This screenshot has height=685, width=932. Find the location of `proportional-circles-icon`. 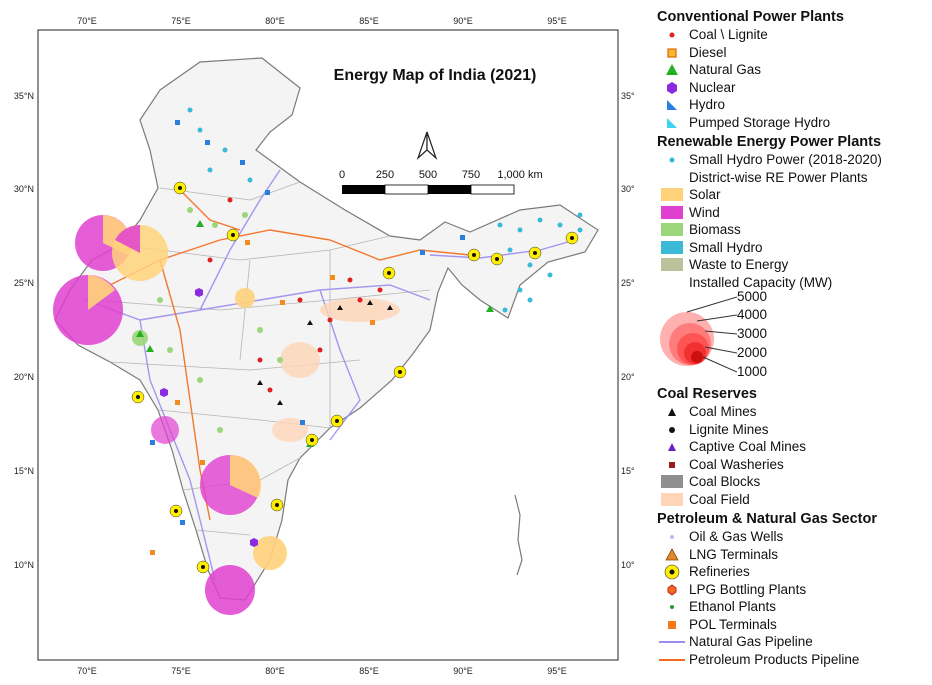

proportional-circles-icon is located at coordinates (698, 334).